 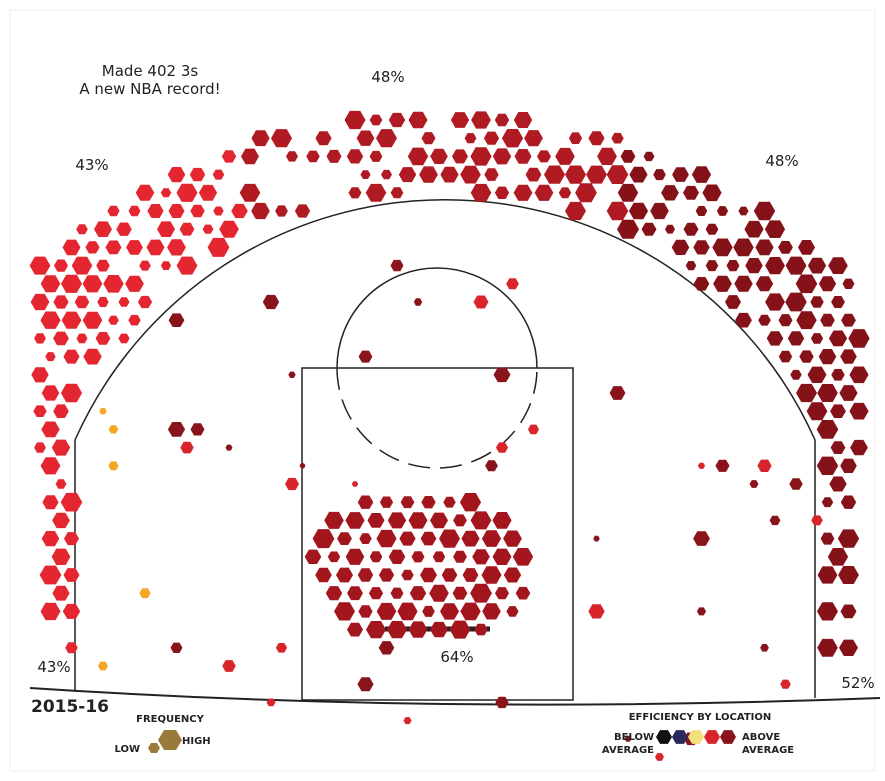 What do you see at coordinates (857, 683) in the screenshot?
I see `zone-label: 52%` at bounding box center [857, 683].